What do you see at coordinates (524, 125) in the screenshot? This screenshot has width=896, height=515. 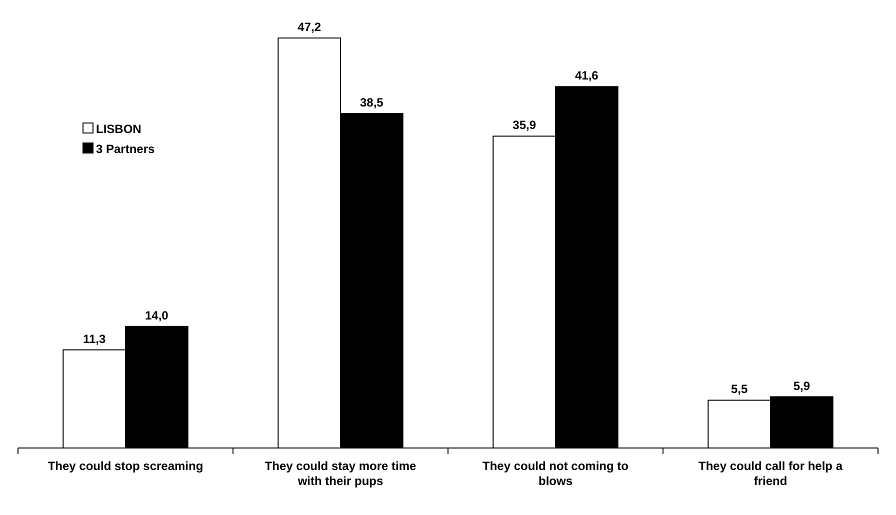 I see `data-label: 35,9` at bounding box center [524, 125].